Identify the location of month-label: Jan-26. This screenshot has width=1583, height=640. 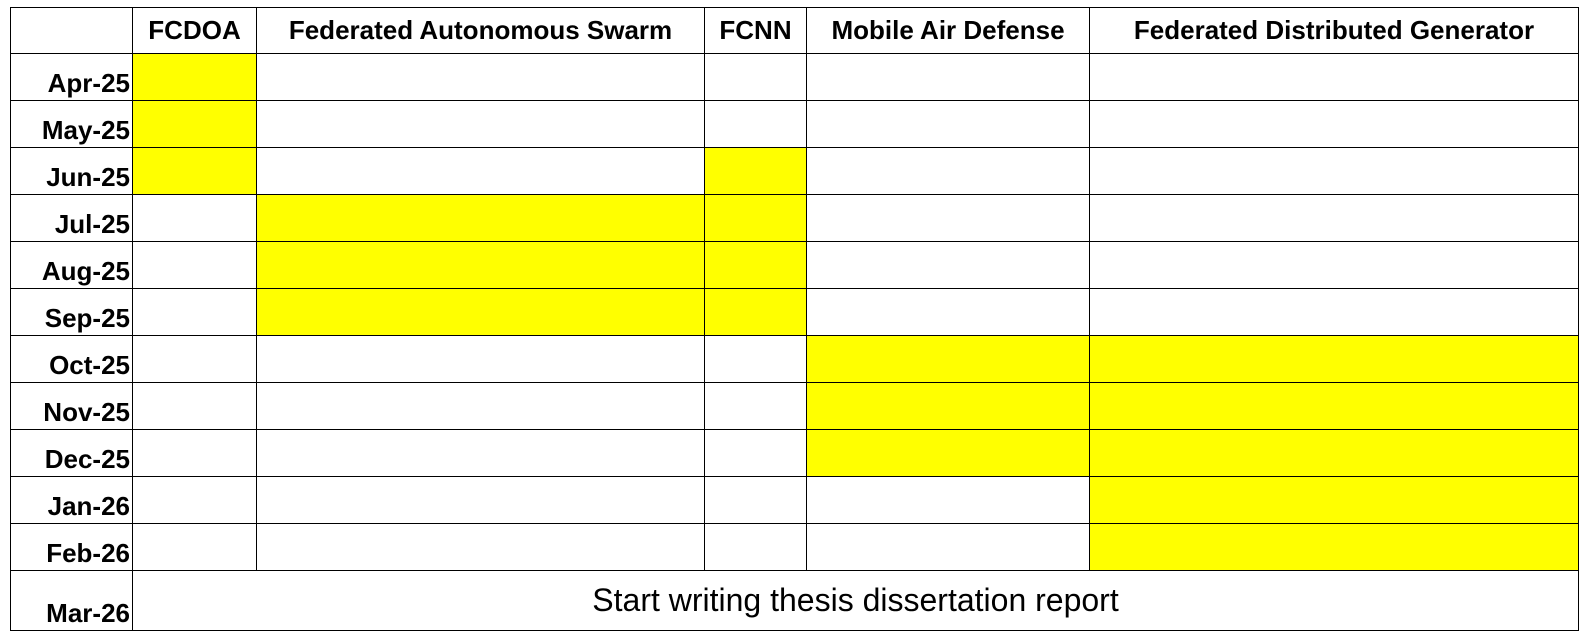
(71, 500).